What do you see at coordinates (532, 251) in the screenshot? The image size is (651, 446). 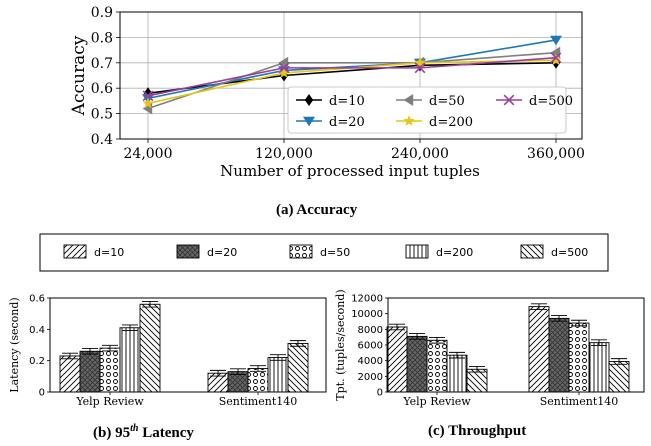 I see `legend-swatch-d=500` at bounding box center [532, 251].